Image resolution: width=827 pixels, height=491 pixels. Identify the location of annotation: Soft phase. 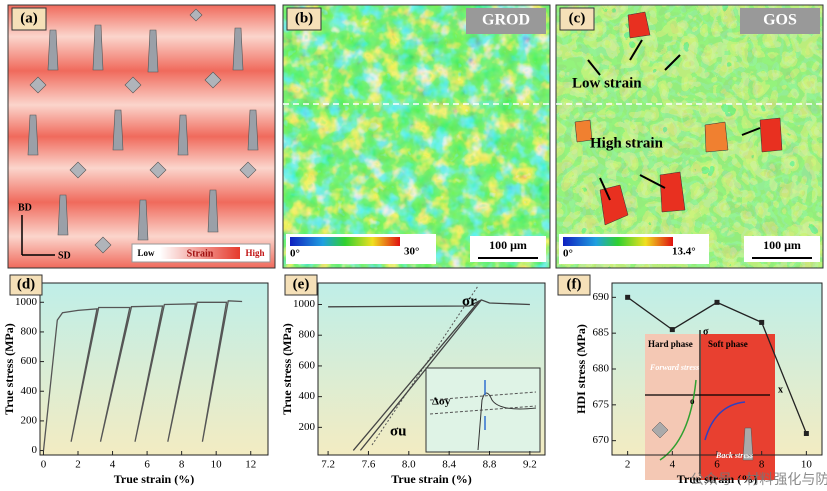
(728, 344).